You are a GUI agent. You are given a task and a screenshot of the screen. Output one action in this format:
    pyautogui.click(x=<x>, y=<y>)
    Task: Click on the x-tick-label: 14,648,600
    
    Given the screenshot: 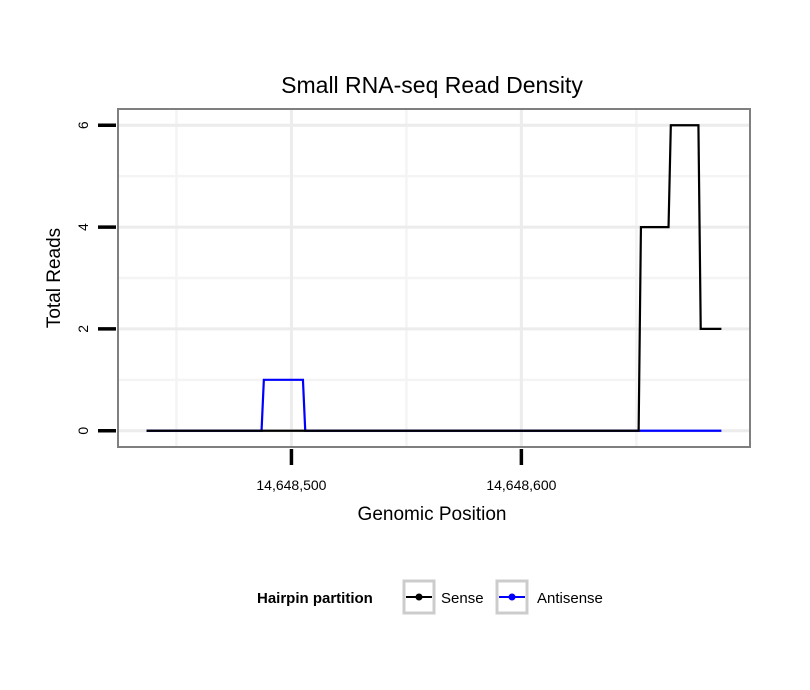 What is the action you would take?
    pyautogui.click(x=521, y=485)
    